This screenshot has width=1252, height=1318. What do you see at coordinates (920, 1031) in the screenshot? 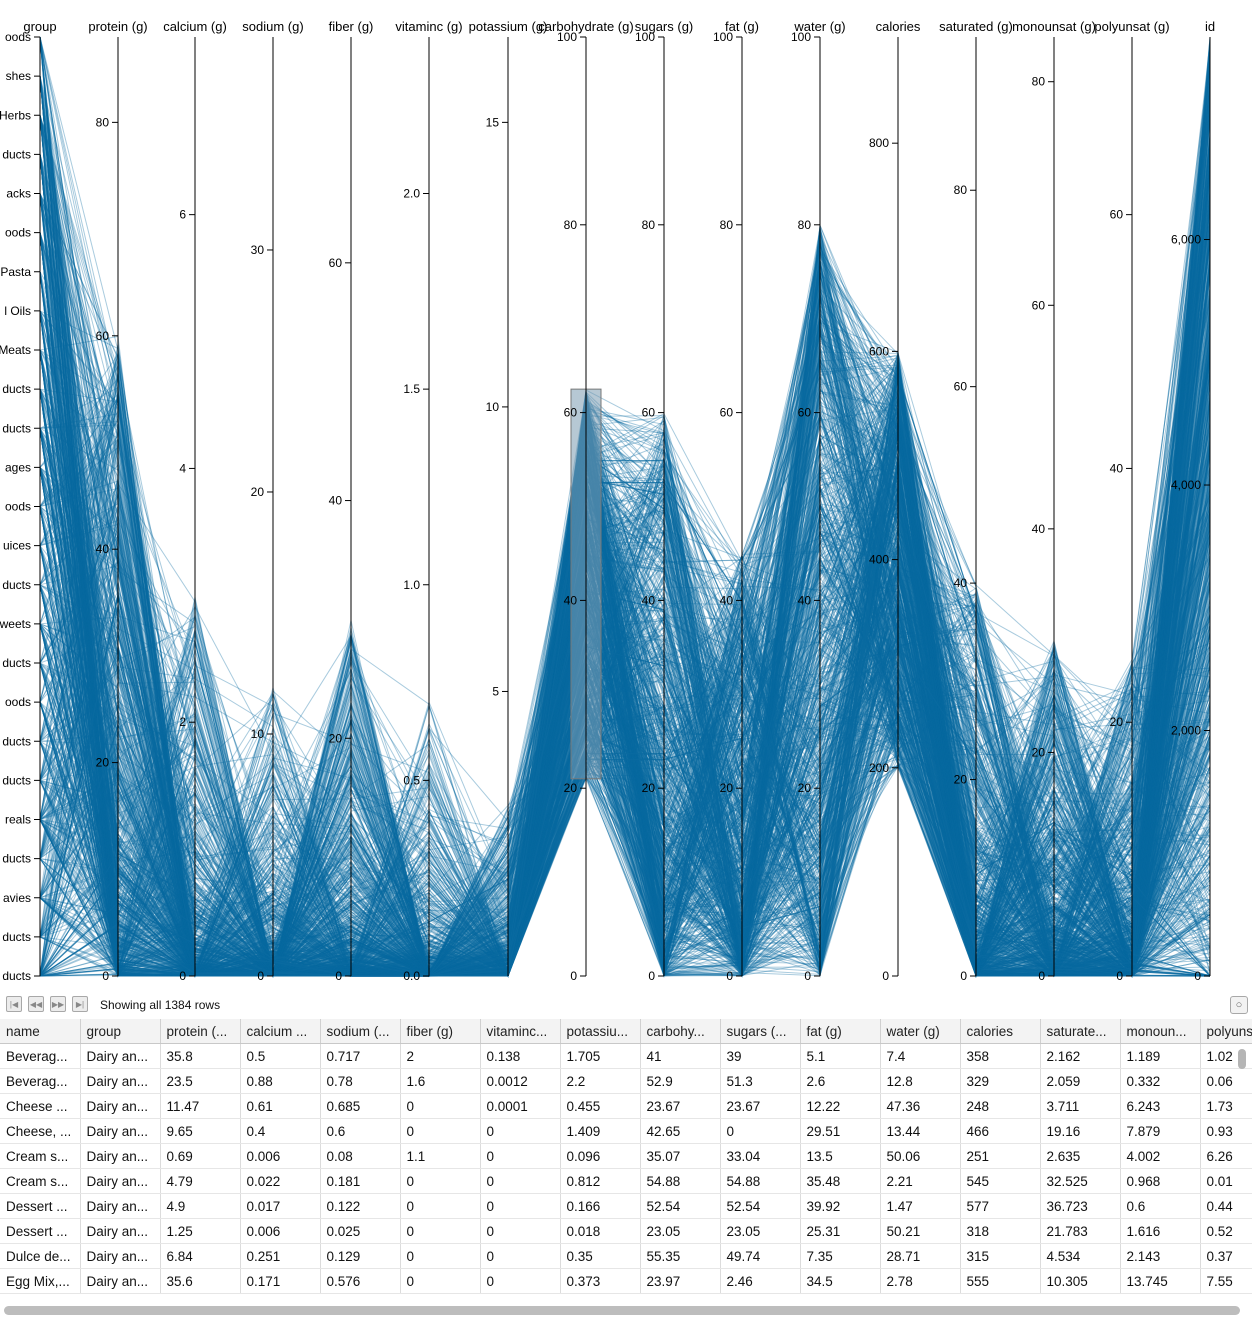
I see `column-header: water (g)` at bounding box center [920, 1031].